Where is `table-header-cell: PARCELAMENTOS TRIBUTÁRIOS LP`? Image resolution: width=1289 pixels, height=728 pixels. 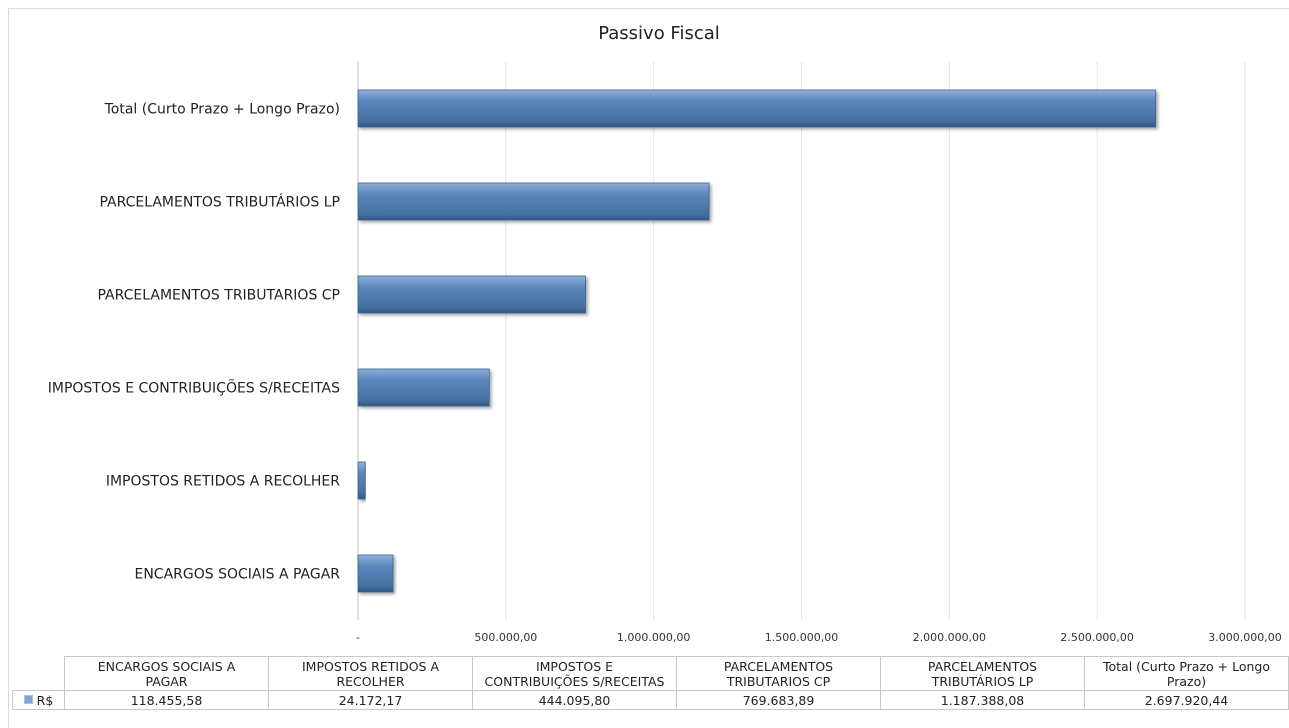 table-header-cell: PARCELAMENTOS TRIBUTÁRIOS LP is located at coordinates (982, 673).